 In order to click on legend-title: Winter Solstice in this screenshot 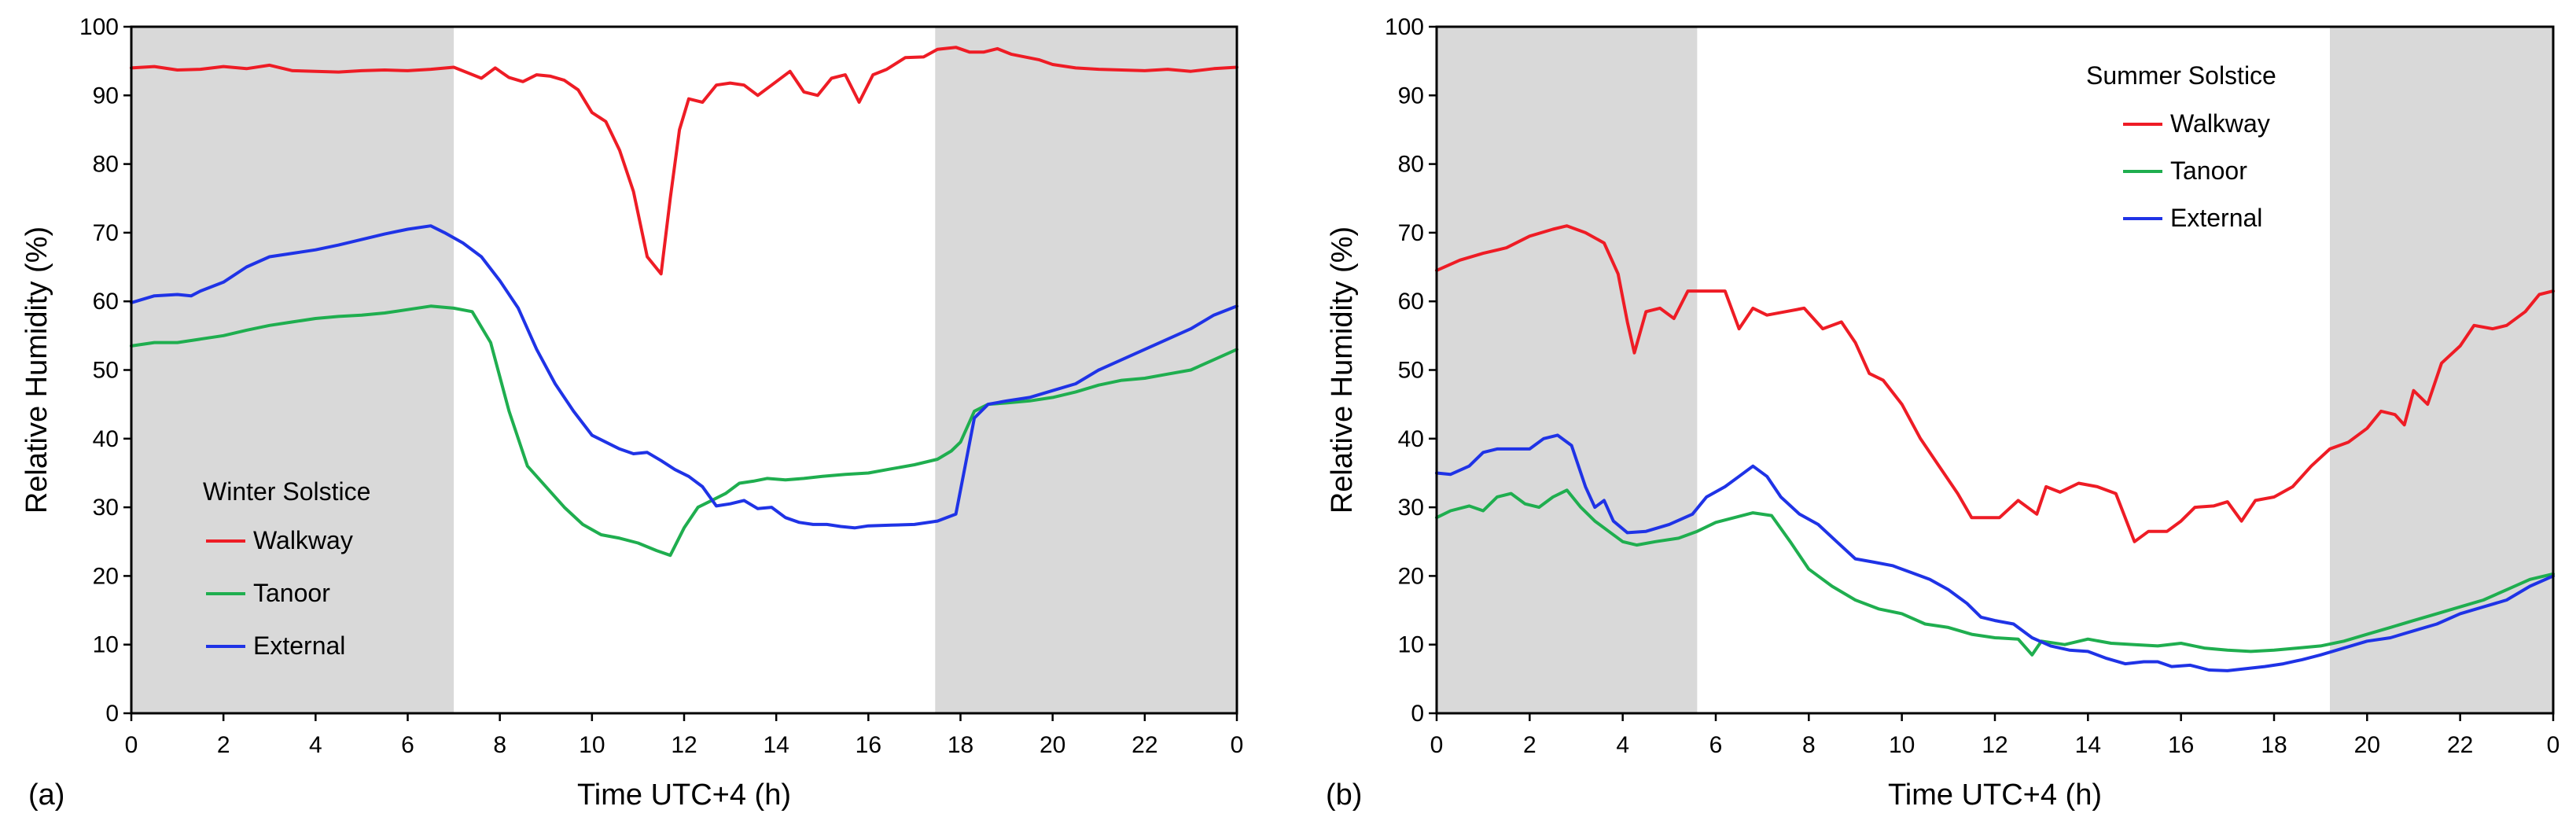, I will do `click(286, 491)`.